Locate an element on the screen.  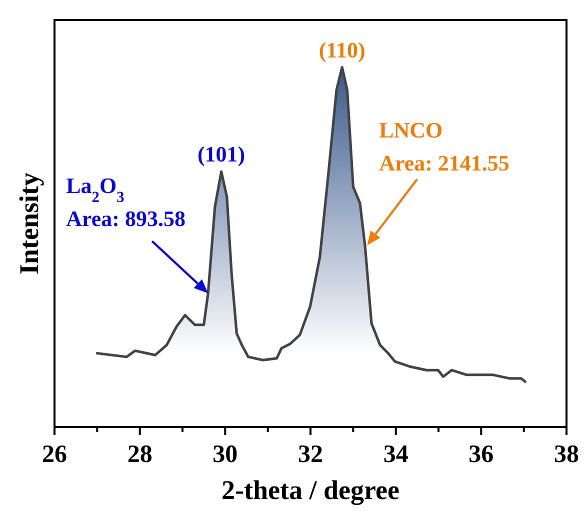
x-tick-label: 30 is located at coordinates (225, 454).